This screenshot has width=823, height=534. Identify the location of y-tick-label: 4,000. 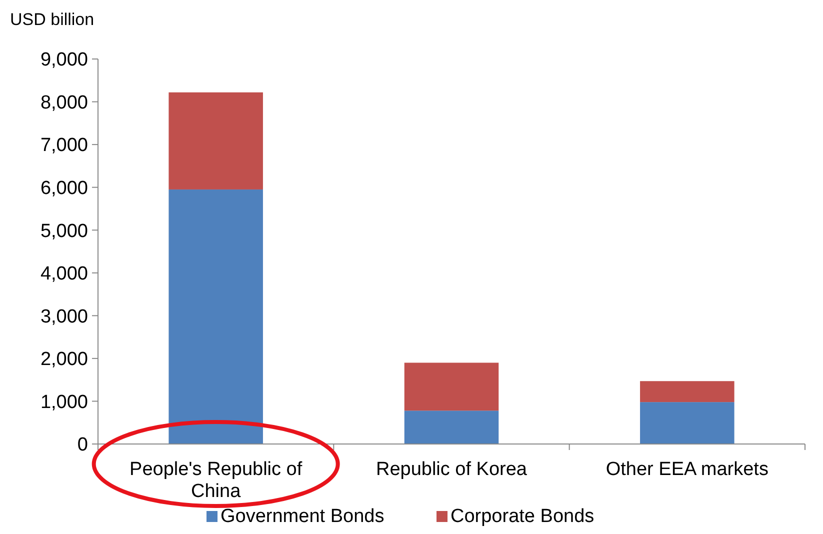
(64, 274).